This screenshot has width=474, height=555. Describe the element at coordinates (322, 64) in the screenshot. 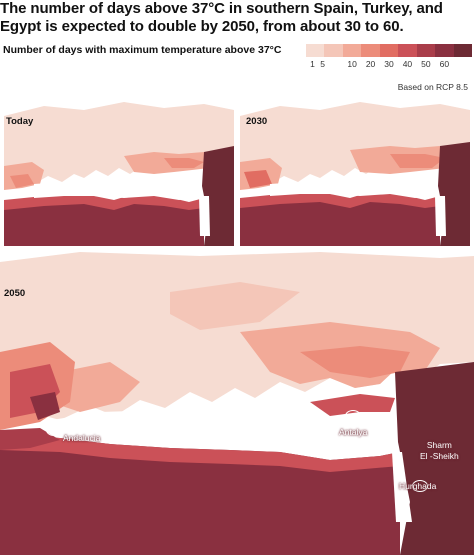

I see `legend-tick-5: 5` at that location.